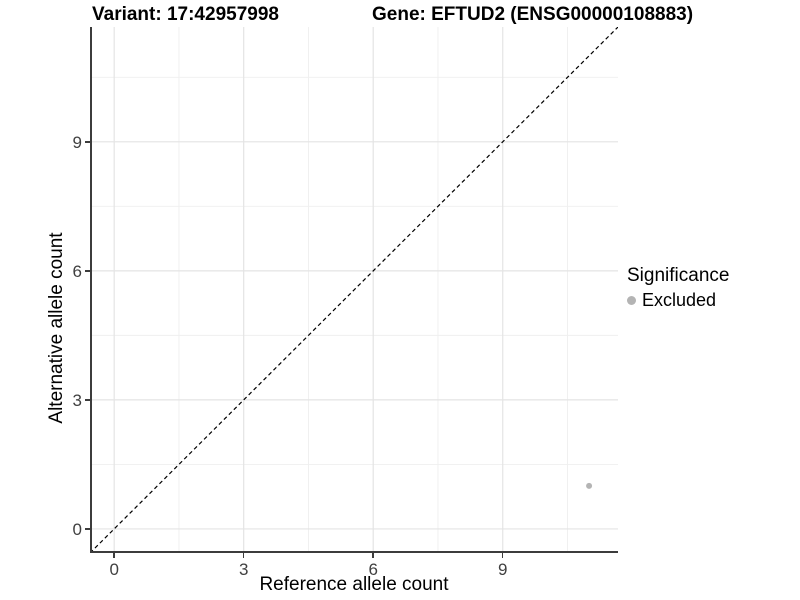 The width and height of the screenshot is (800, 600). I want to click on plot-title-variant: Variant: 17:42957998, so click(185, 14).